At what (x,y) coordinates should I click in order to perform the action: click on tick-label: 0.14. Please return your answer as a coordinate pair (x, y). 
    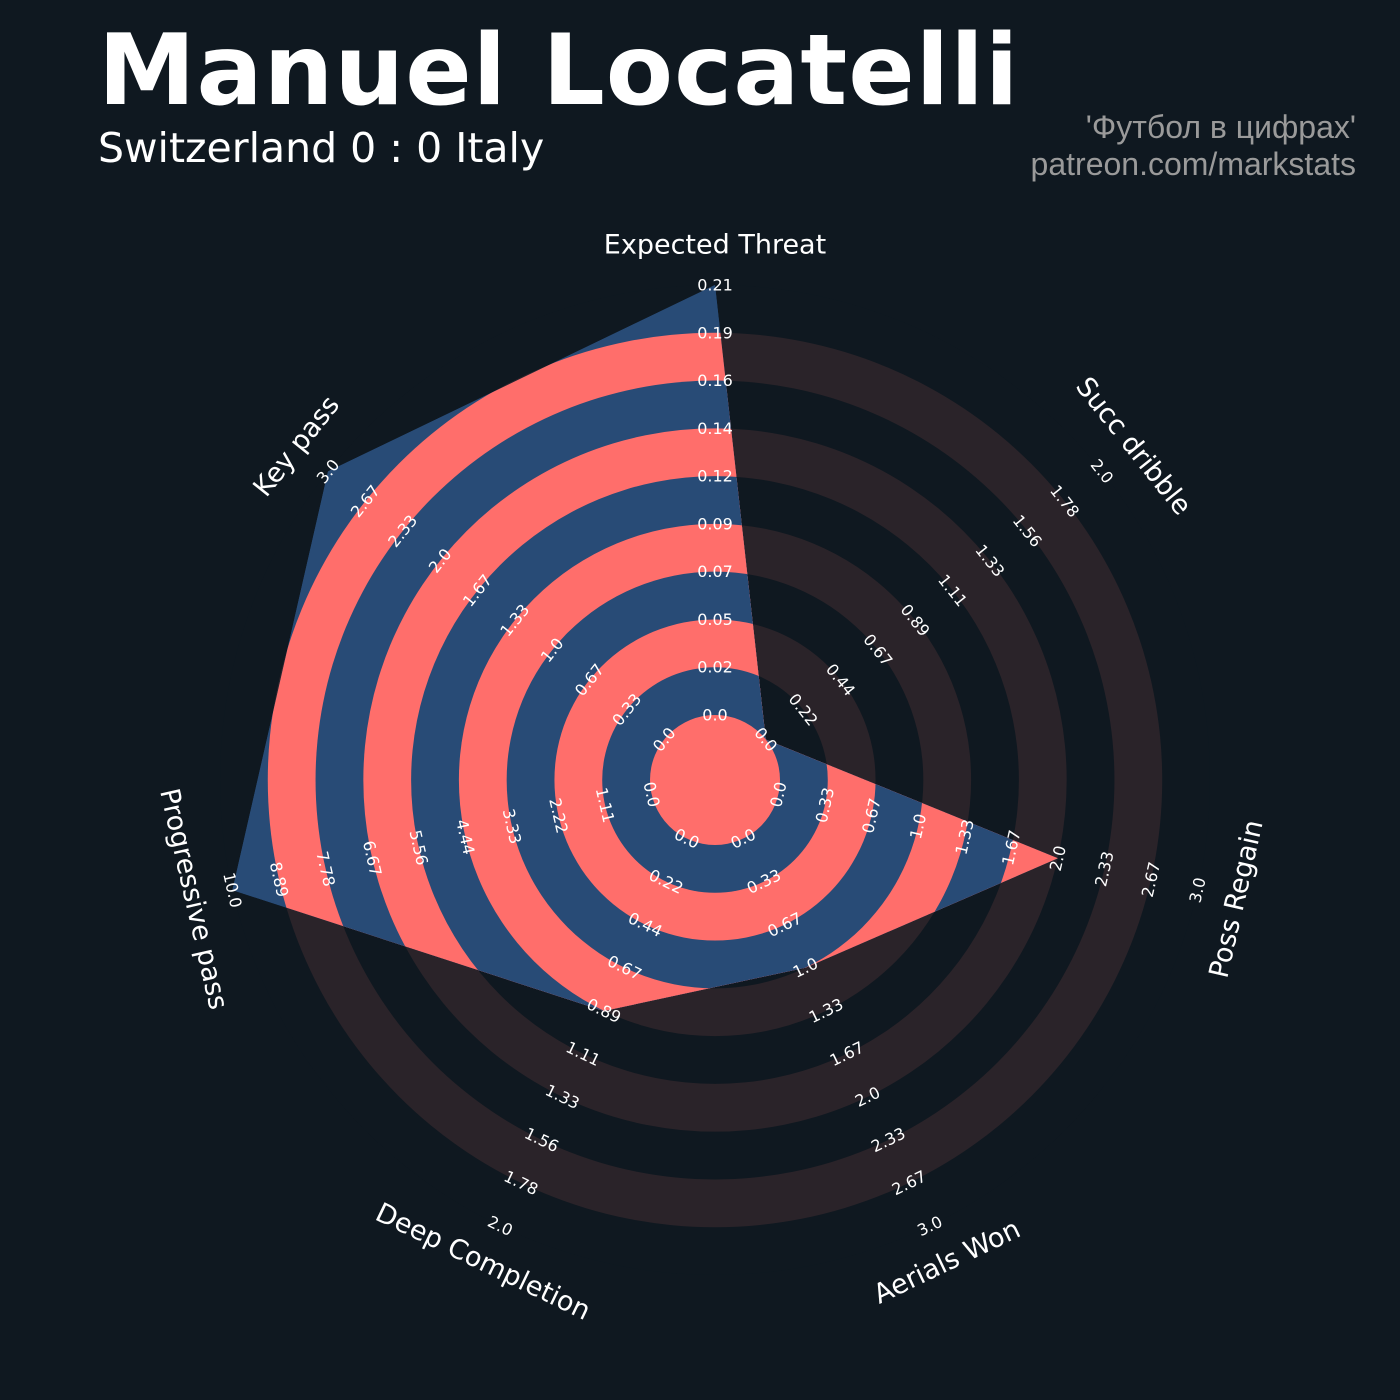
    Looking at the image, I should click on (715, 428).